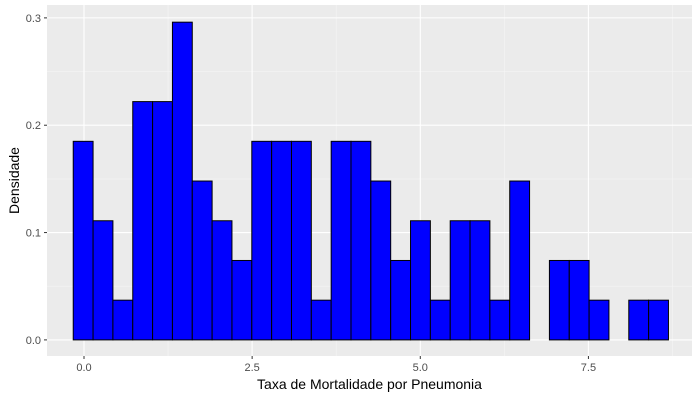  Describe the element at coordinates (14, 180) in the screenshot. I see `y-axis-title: Densidade` at that location.